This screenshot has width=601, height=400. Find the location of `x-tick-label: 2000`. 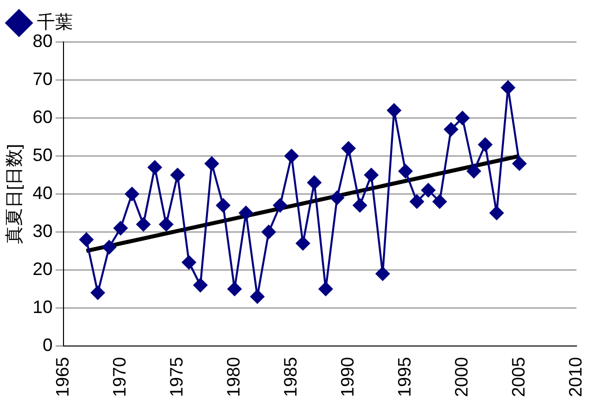

x-tick-label: 2000 is located at coordinates (461, 377).